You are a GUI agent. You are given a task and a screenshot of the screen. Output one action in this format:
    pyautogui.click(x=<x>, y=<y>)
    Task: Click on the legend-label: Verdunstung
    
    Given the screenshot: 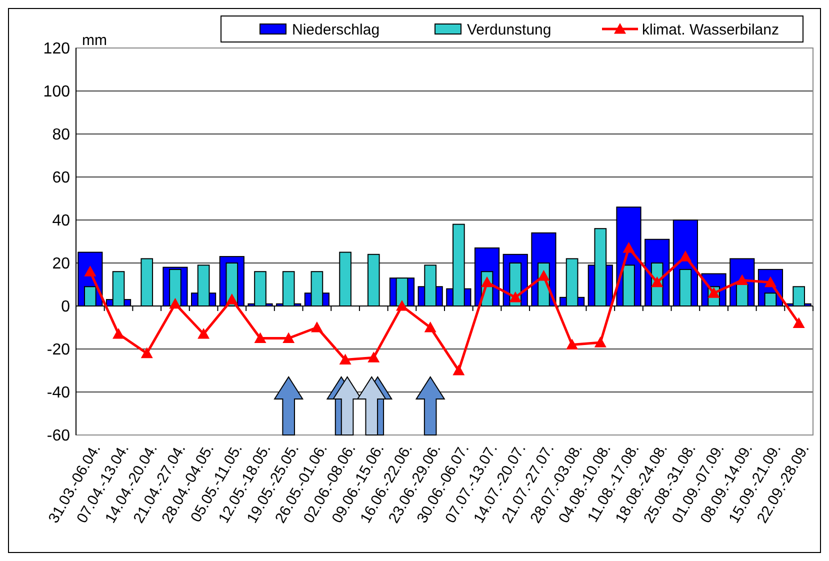 What is the action you would take?
    pyautogui.click(x=509, y=29)
    